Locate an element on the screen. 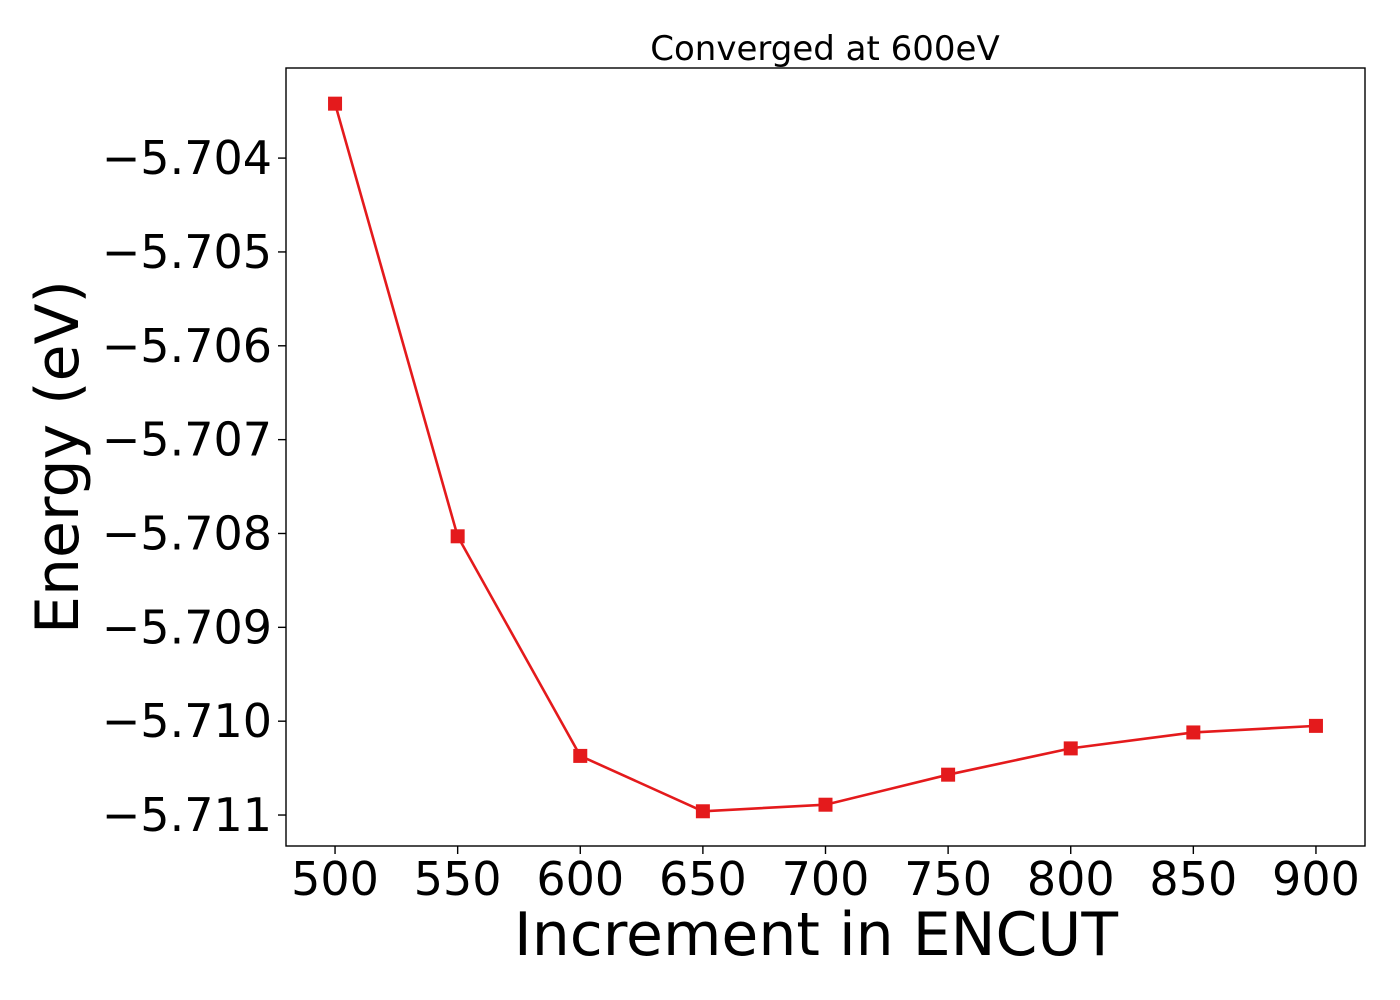 The image size is (1400, 1000). y-tick-label: −5.707 is located at coordinates (187, 440).